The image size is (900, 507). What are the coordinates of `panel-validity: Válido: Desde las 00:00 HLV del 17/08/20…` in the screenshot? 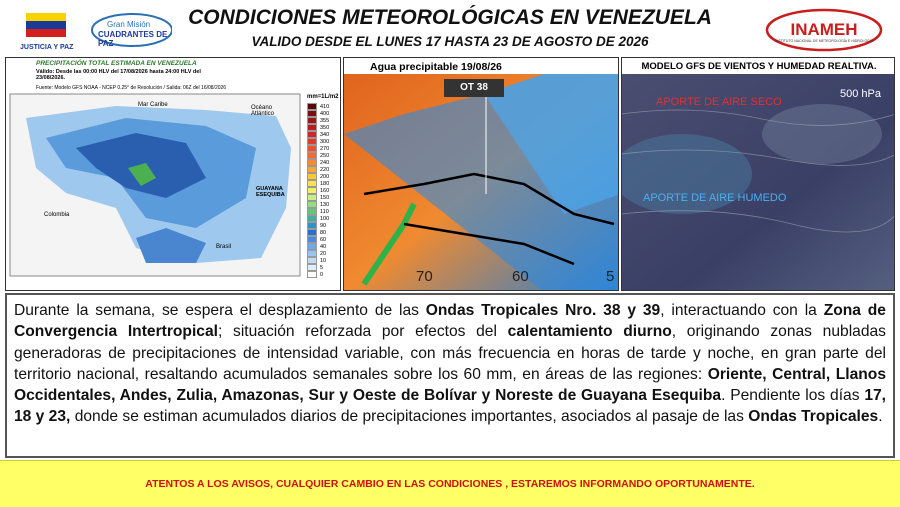 It's located at (118, 75).